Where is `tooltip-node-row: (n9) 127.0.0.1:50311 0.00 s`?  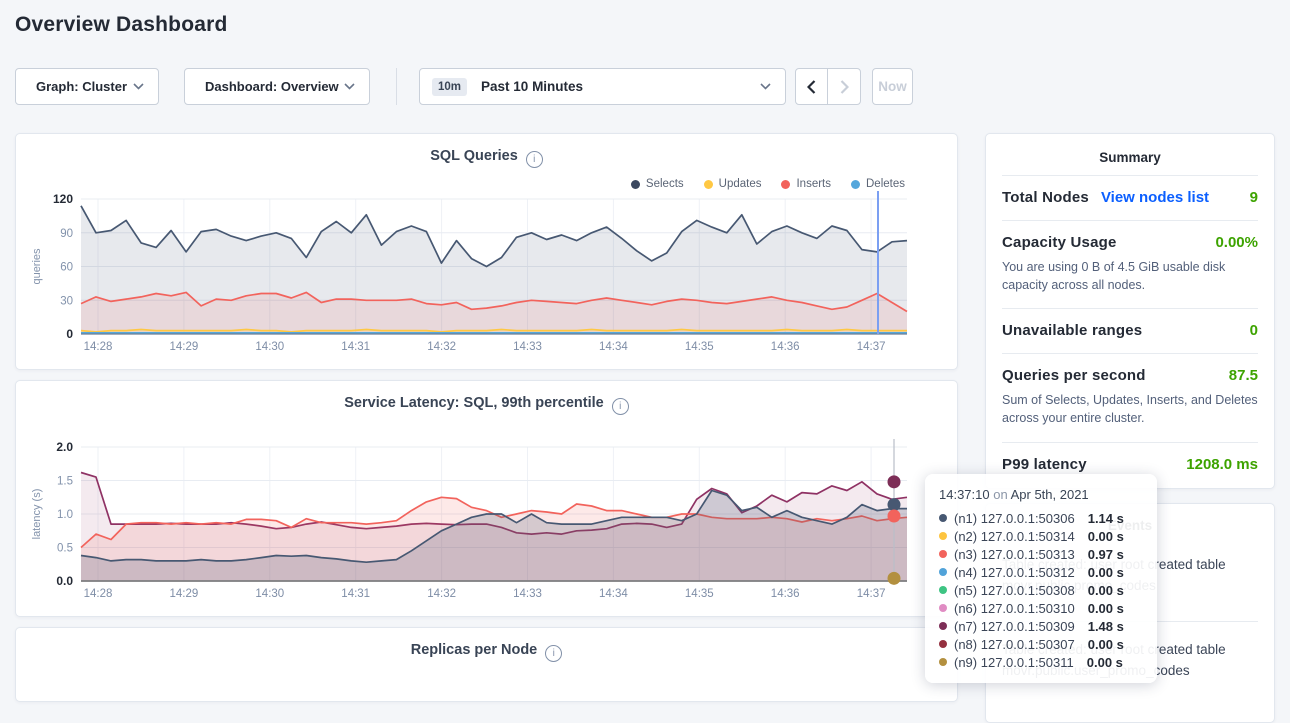
tooltip-node-row: (n9) 127.0.0.1:50311 0.00 s is located at coordinates (1041, 662).